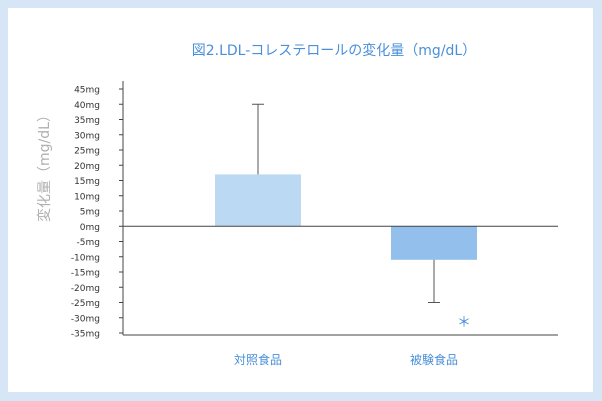  Describe the element at coordinates (85, 274) in the screenshot. I see `y-tick-label: -15mg` at that location.